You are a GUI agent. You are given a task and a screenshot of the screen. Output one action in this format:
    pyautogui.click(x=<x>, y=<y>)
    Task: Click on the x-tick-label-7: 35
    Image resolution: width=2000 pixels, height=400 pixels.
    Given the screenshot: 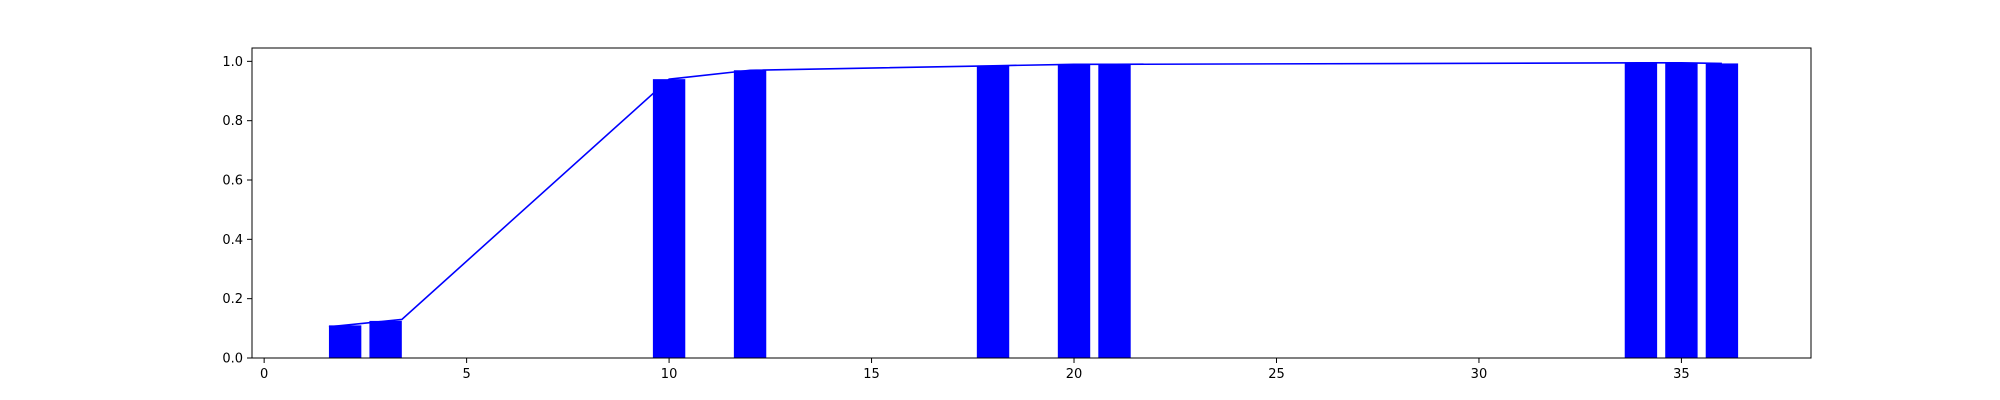 What is the action you would take?
    pyautogui.click(x=1681, y=374)
    